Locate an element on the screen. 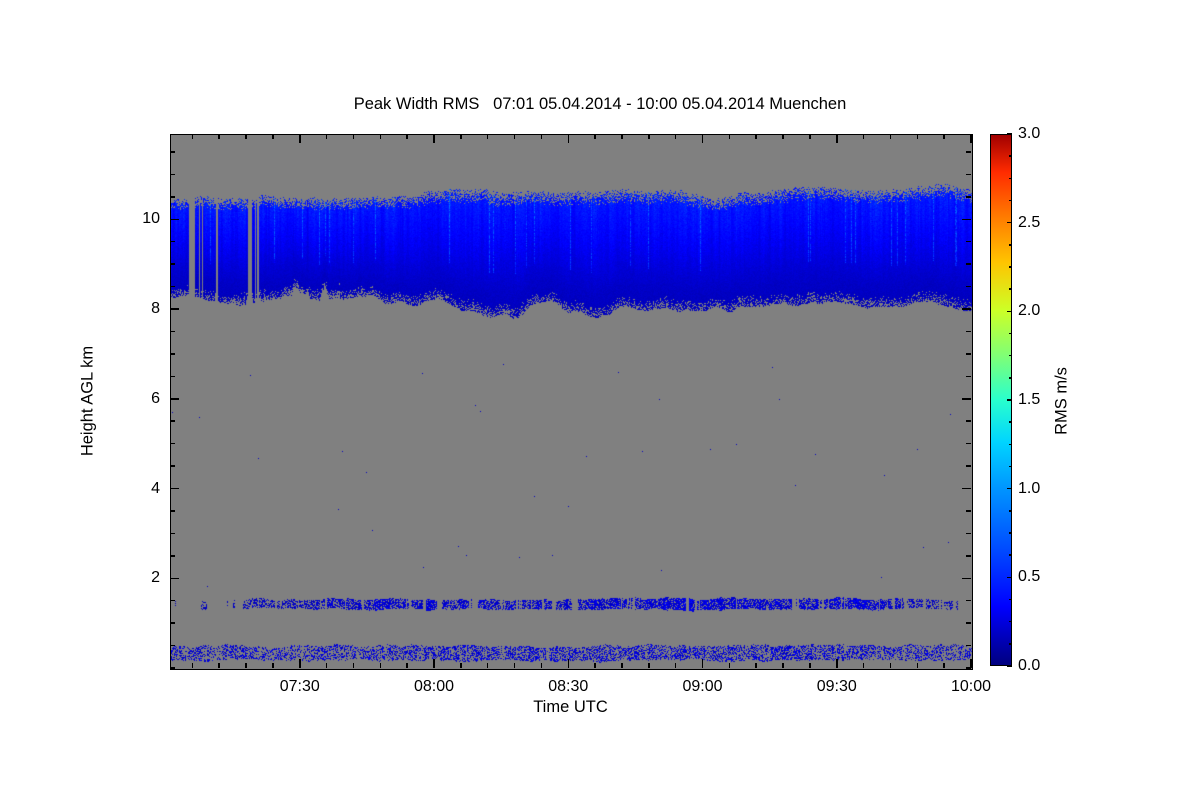 This screenshot has width=1200, height=800. x-tick-label: 08:00 is located at coordinates (434, 686).